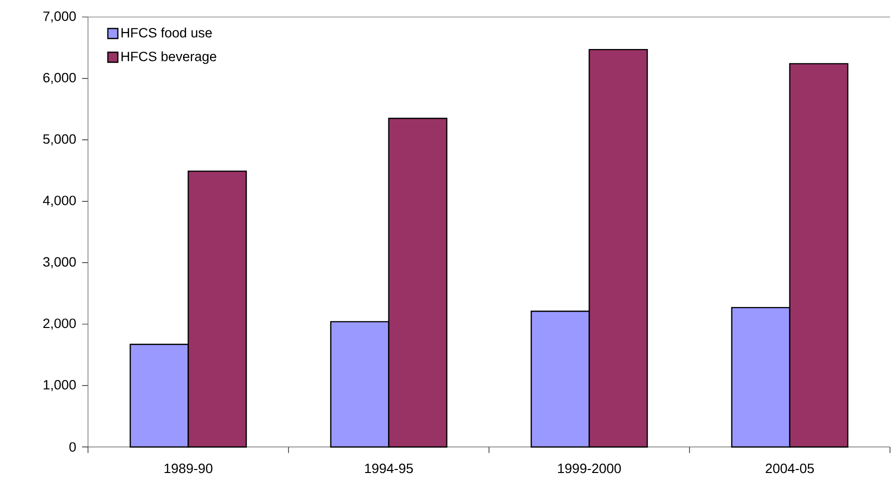 The width and height of the screenshot is (892, 495). I want to click on legend-label: HFCS beverage, so click(169, 57).